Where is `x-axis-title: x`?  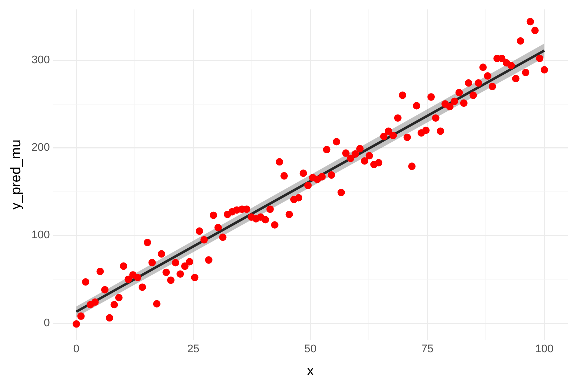 x-axis-title: x is located at coordinates (310, 370).